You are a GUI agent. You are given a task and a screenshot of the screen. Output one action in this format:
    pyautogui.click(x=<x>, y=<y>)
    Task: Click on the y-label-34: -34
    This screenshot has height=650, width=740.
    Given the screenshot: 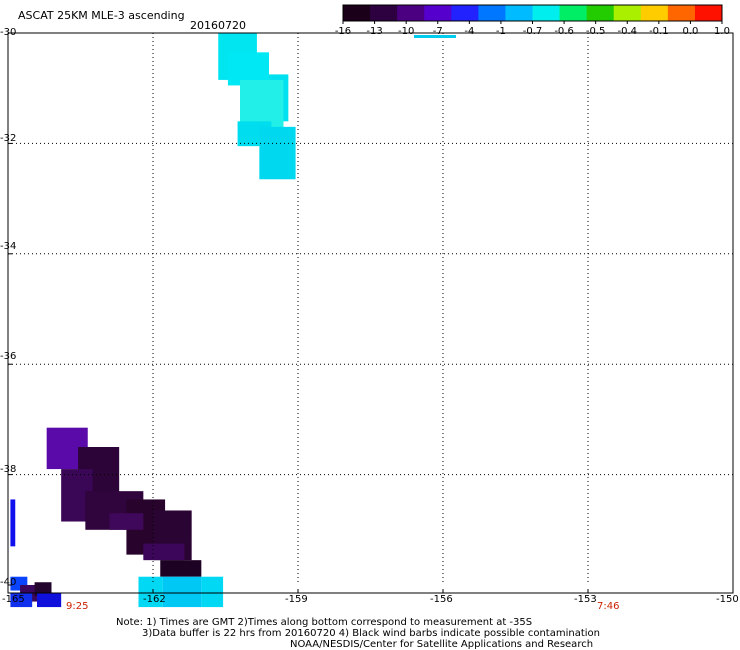 What is the action you would take?
    pyautogui.click(x=8, y=246)
    